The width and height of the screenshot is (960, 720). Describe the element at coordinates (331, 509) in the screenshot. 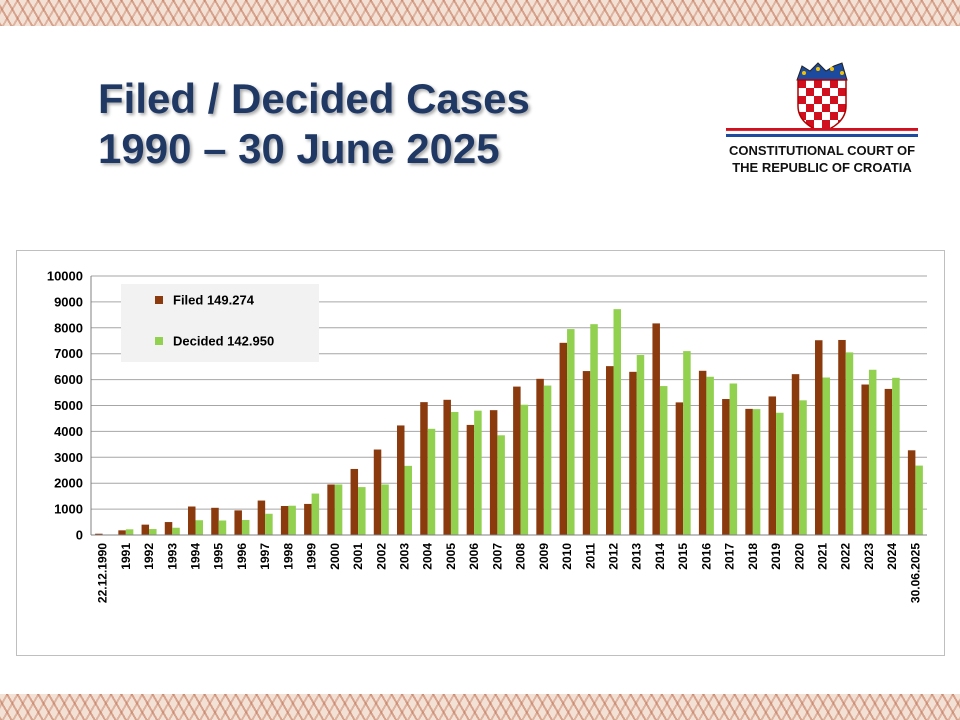

I see `filed-bar-2000` at that location.